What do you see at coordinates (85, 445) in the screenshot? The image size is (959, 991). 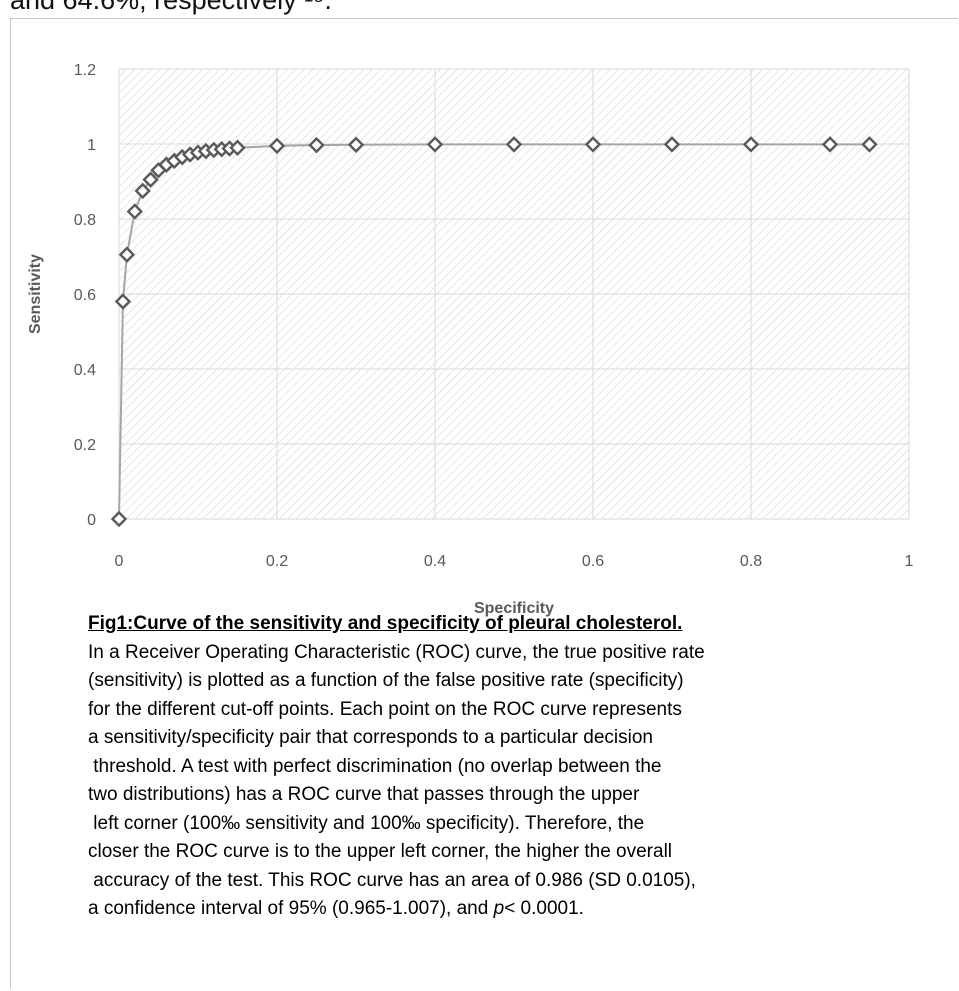 I see `y-tick-label: 0.2` at bounding box center [85, 445].